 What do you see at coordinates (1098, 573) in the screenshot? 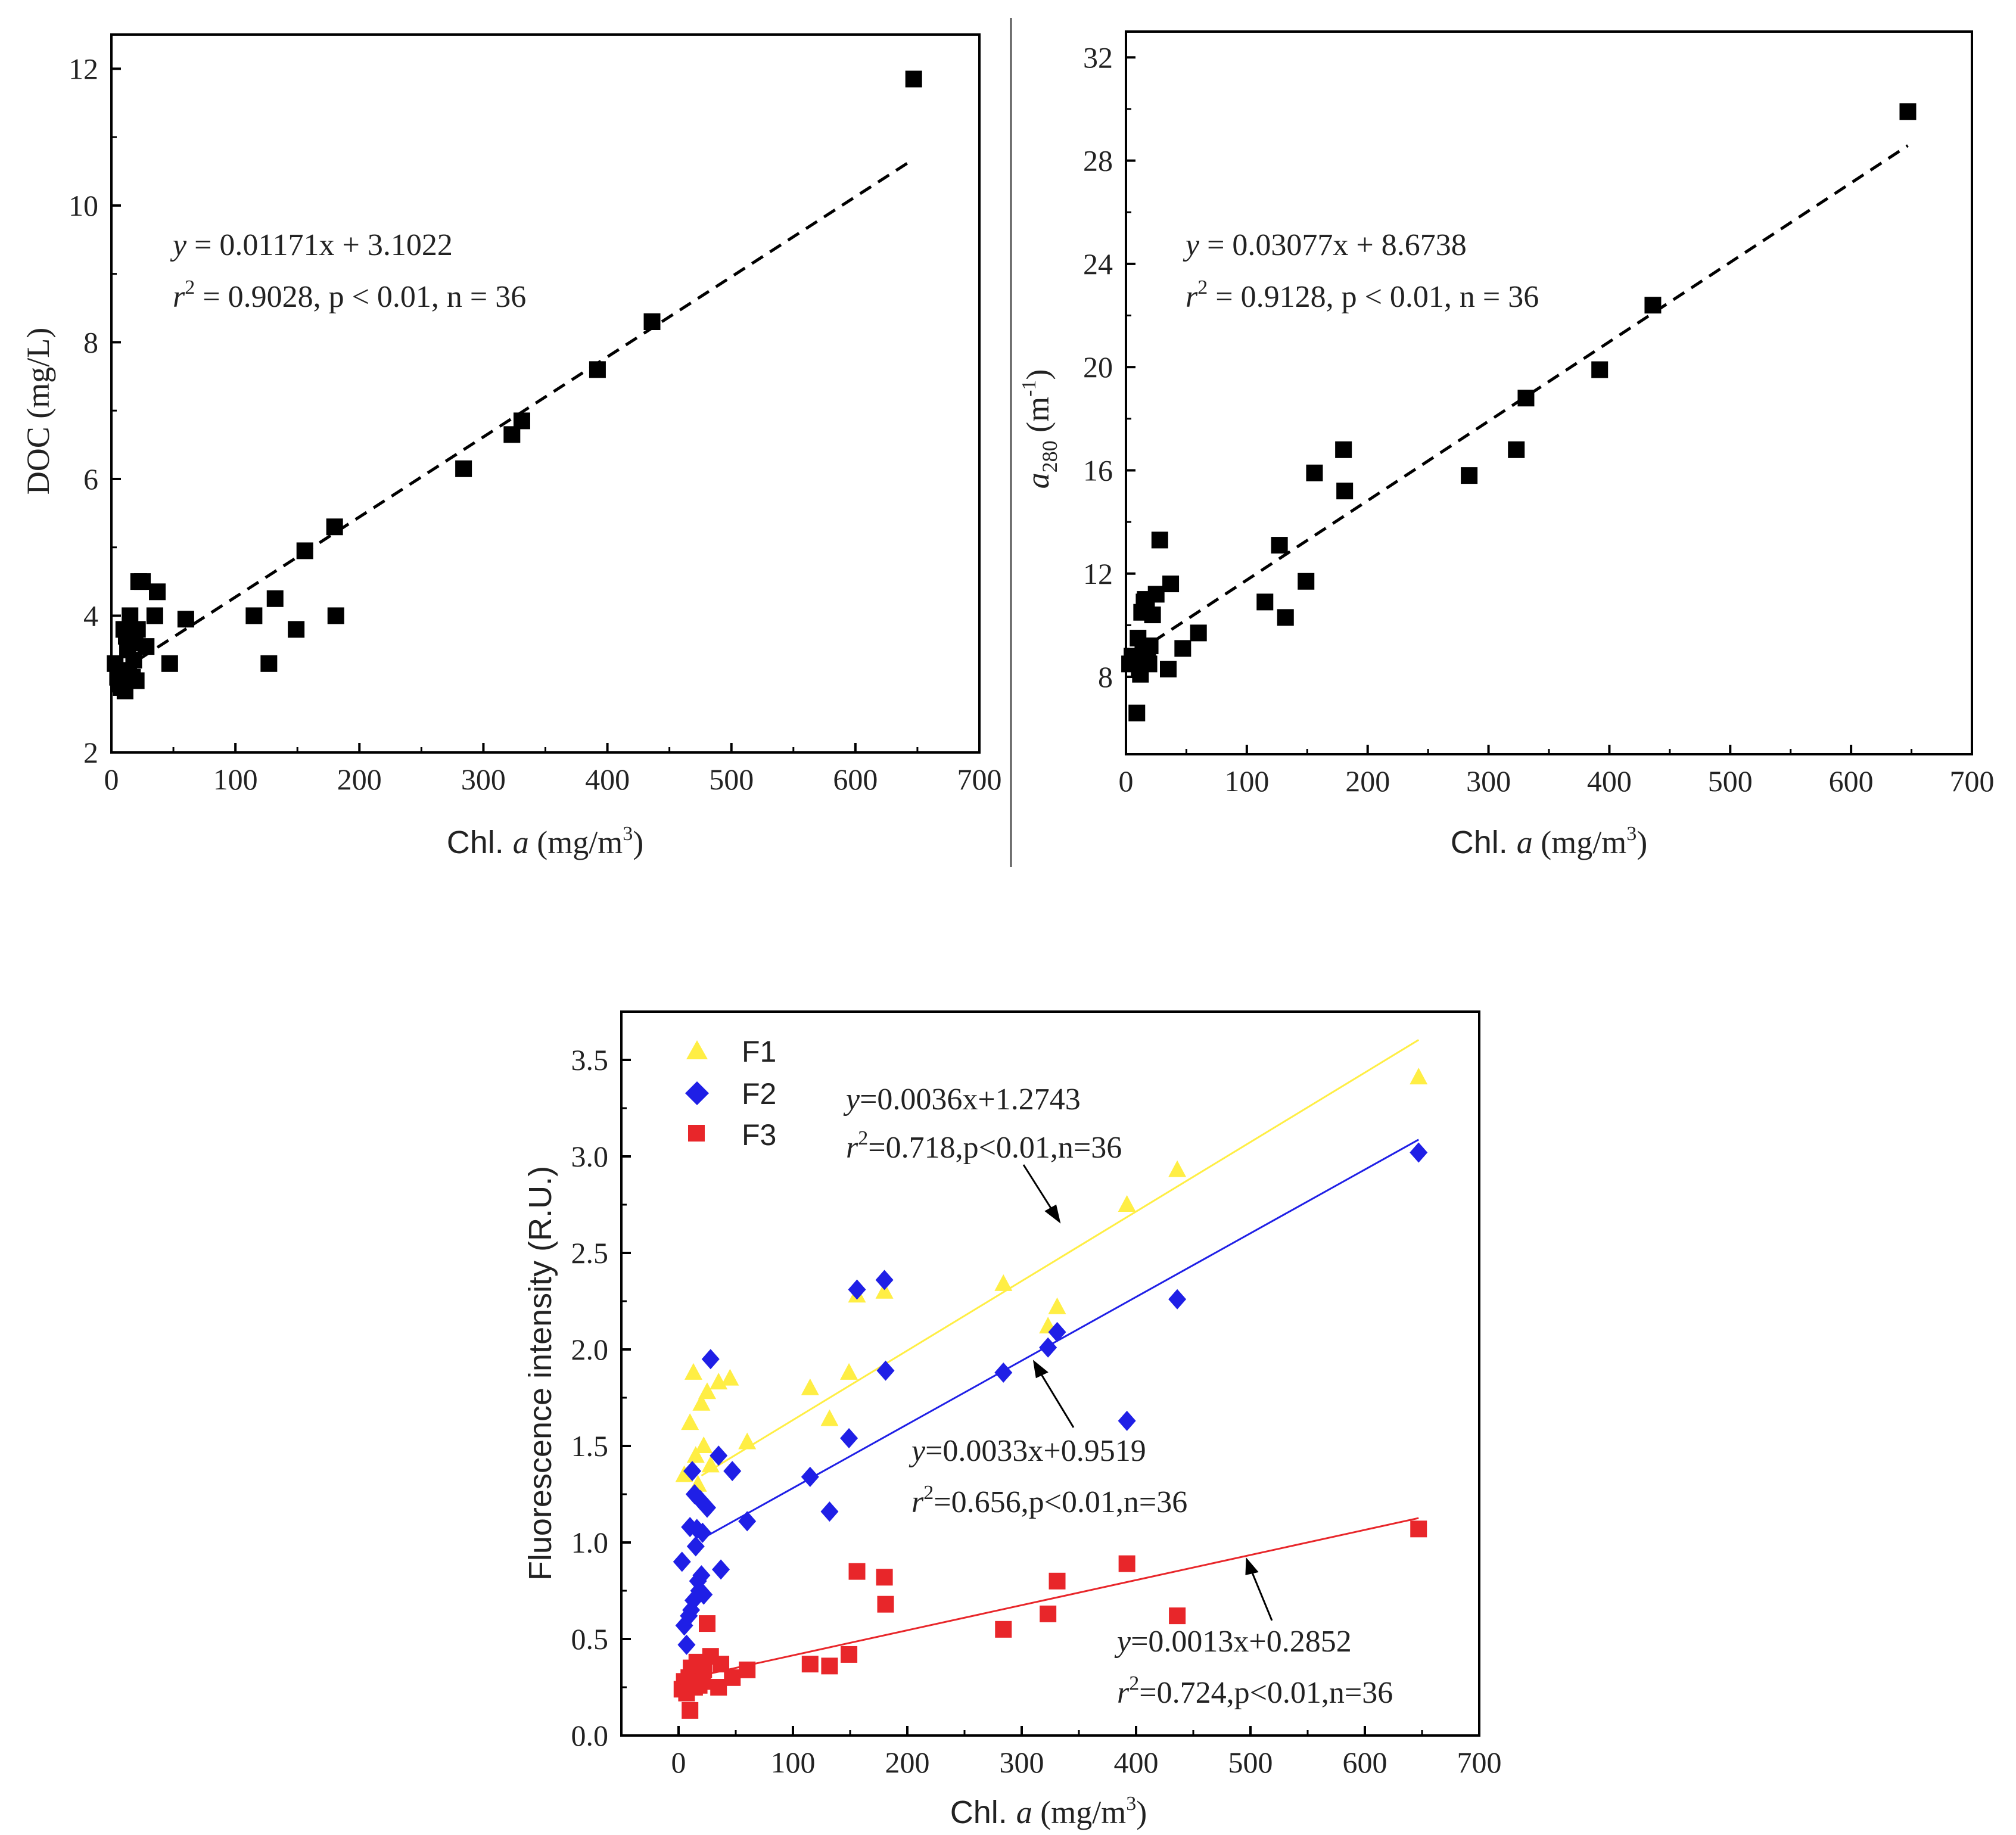
I see `a280-ytick-label: 12` at bounding box center [1098, 573].